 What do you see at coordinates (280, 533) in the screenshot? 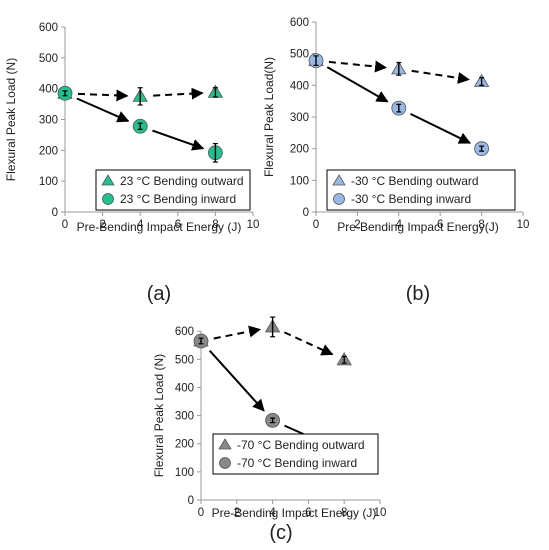
I see `panel-label: (c)` at bounding box center [280, 533].